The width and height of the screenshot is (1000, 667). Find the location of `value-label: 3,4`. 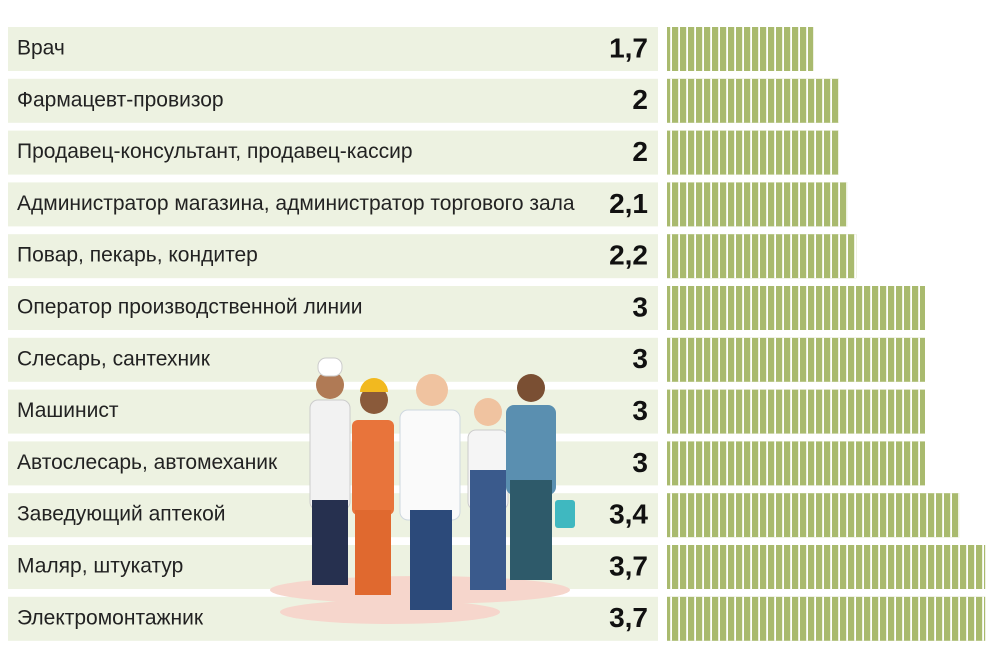

value-label: 3,4 is located at coordinates (628, 514).